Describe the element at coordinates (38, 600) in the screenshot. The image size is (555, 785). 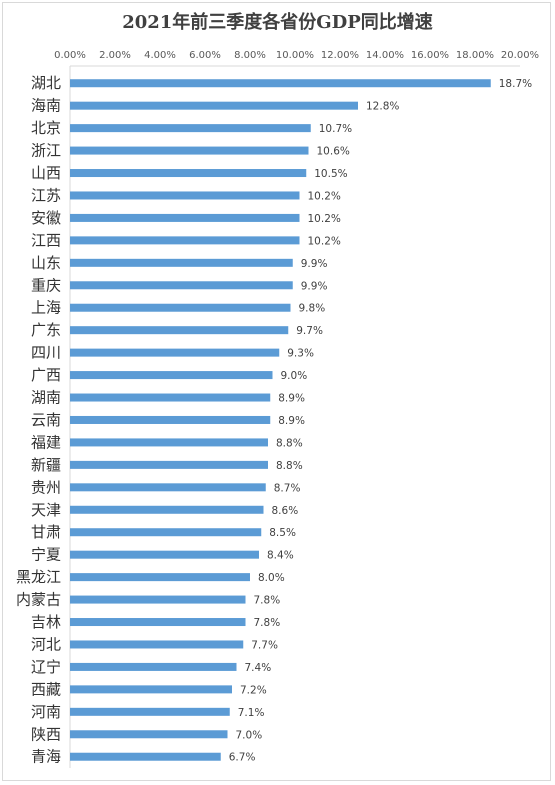
I see `category-label: 内蒙古` at that location.